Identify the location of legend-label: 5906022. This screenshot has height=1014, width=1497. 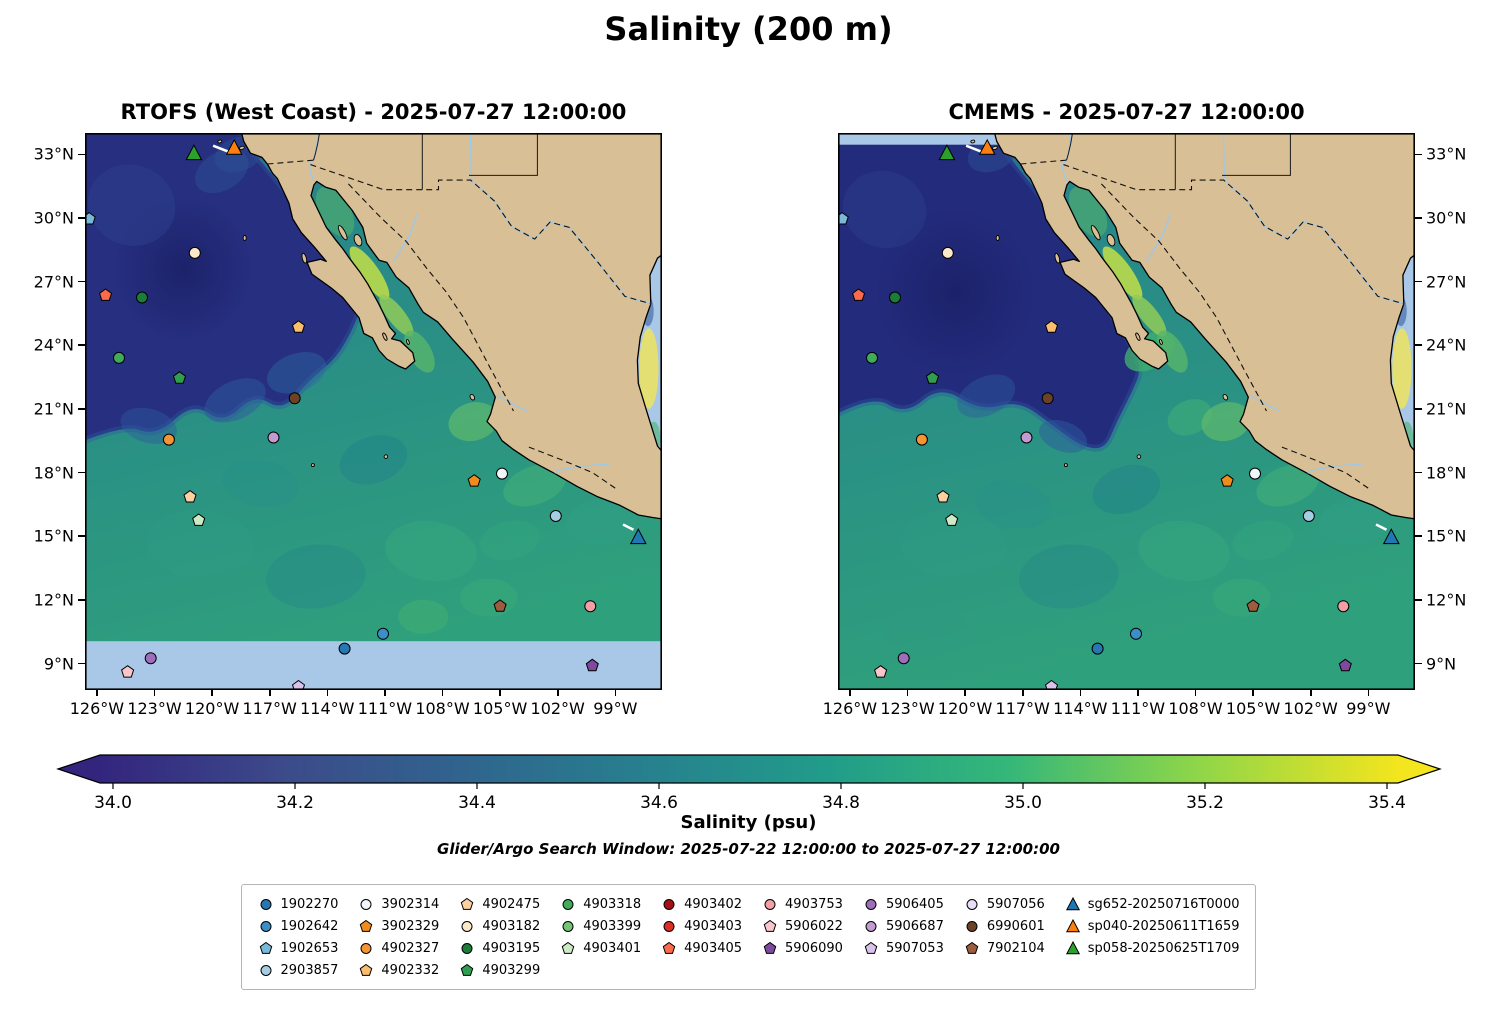
(814, 926).